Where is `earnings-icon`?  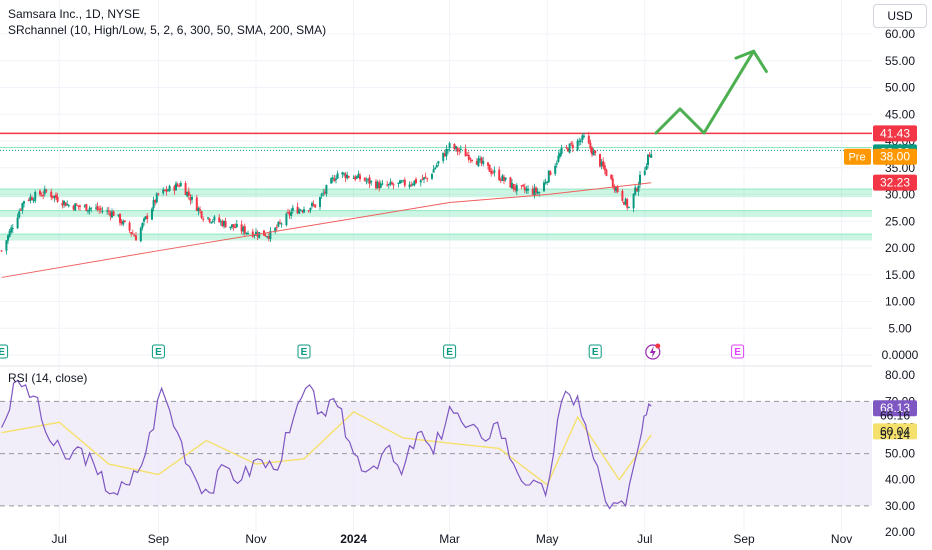 earnings-icon is located at coordinates (738, 351).